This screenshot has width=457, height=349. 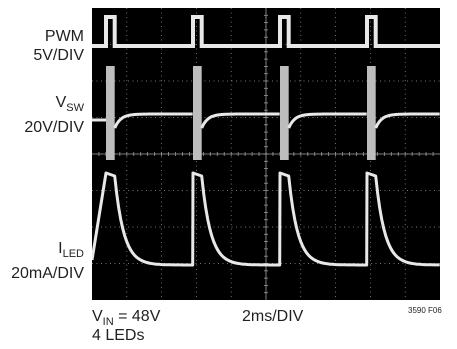 What do you see at coordinates (54, 127) in the screenshot?
I see `vsw-scale: 20V/DIV` at bounding box center [54, 127].